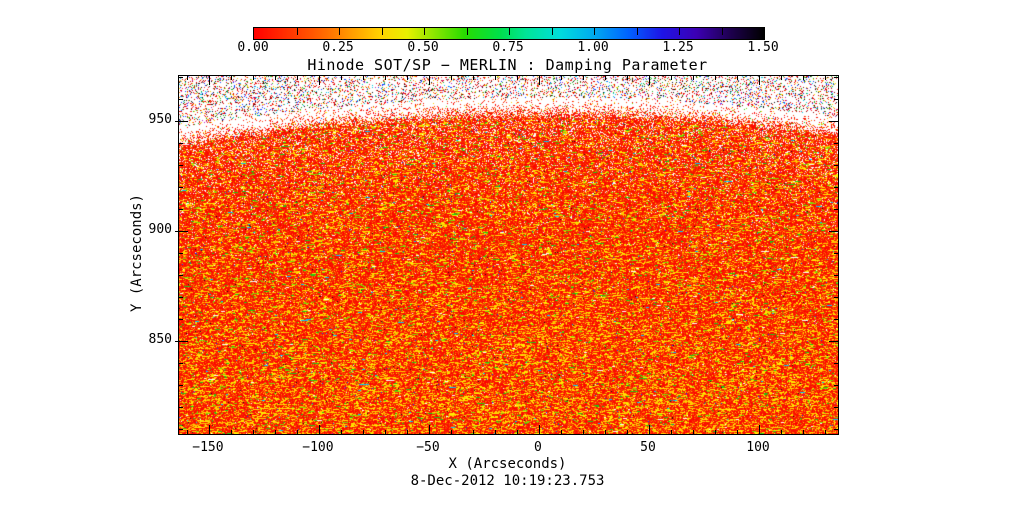 The width and height of the screenshot is (1015, 512). What do you see at coordinates (160, 230) in the screenshot?
I see `y-tick-label: 900` at bounding box center [160, 230].